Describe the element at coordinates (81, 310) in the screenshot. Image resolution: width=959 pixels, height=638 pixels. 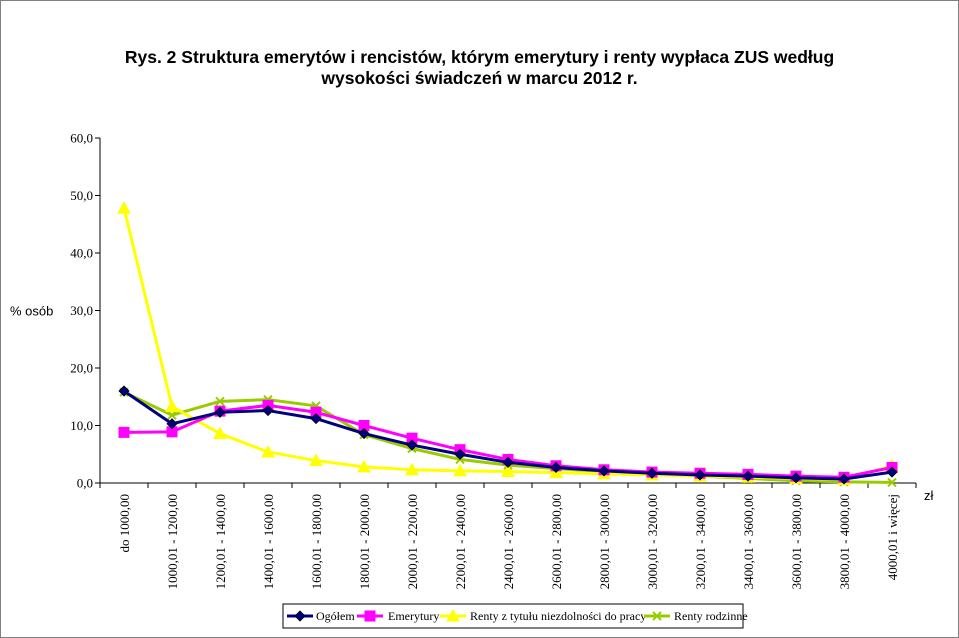
I see `y-tick-label: 30,0` at that location.